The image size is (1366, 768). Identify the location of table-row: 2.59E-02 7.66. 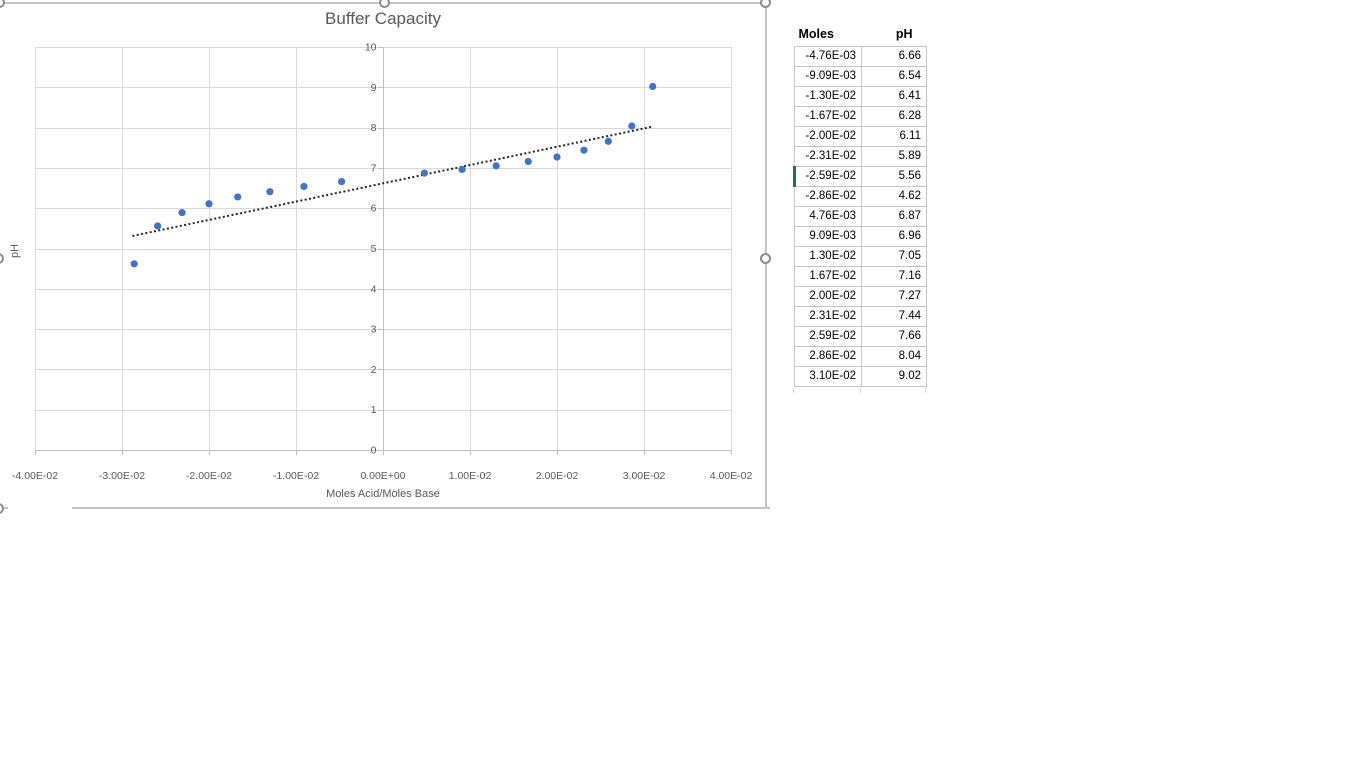
(860, 336).